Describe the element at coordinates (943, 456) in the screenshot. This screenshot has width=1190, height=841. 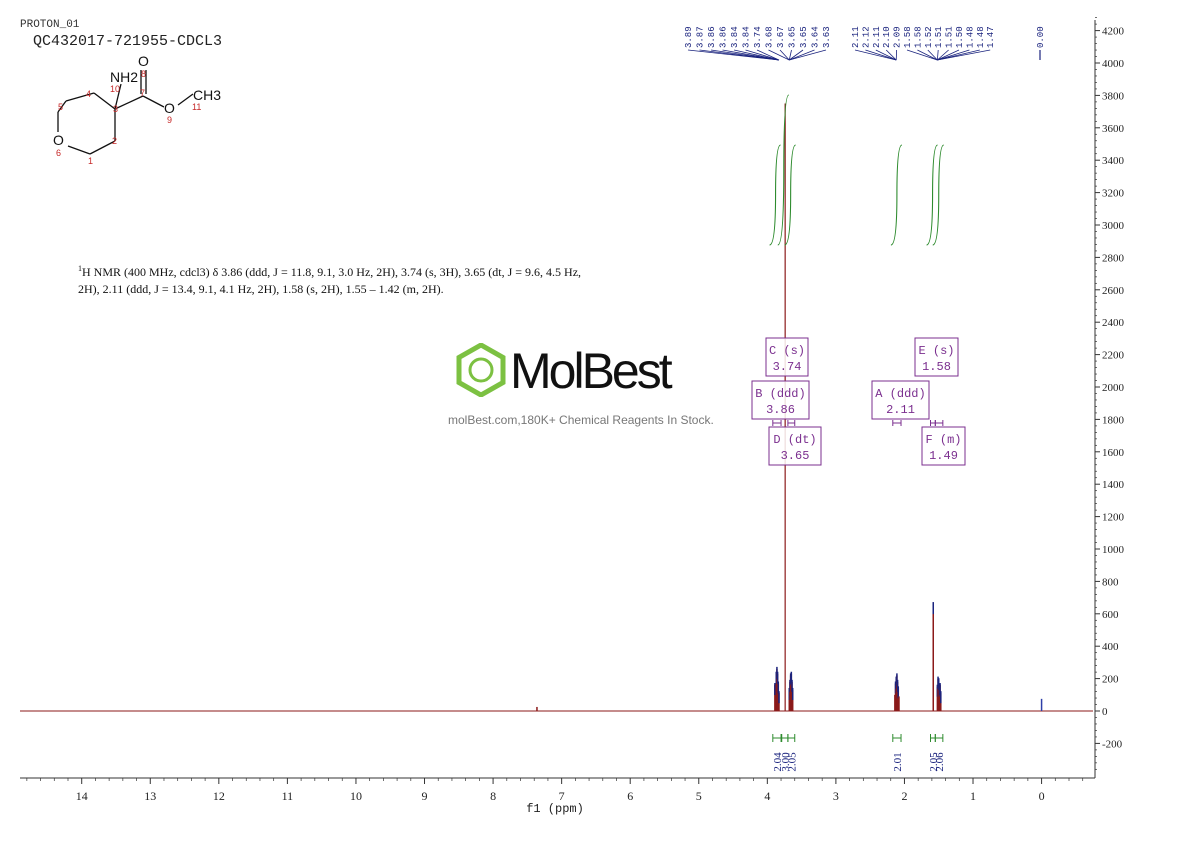
I see `multiplet-shift: 1.49` at that location.